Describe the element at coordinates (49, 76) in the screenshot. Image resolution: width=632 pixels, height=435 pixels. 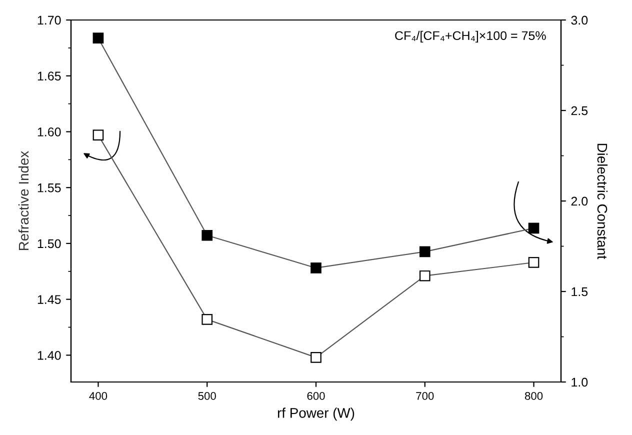
I see `y-tick-label: 1.65` at that location.